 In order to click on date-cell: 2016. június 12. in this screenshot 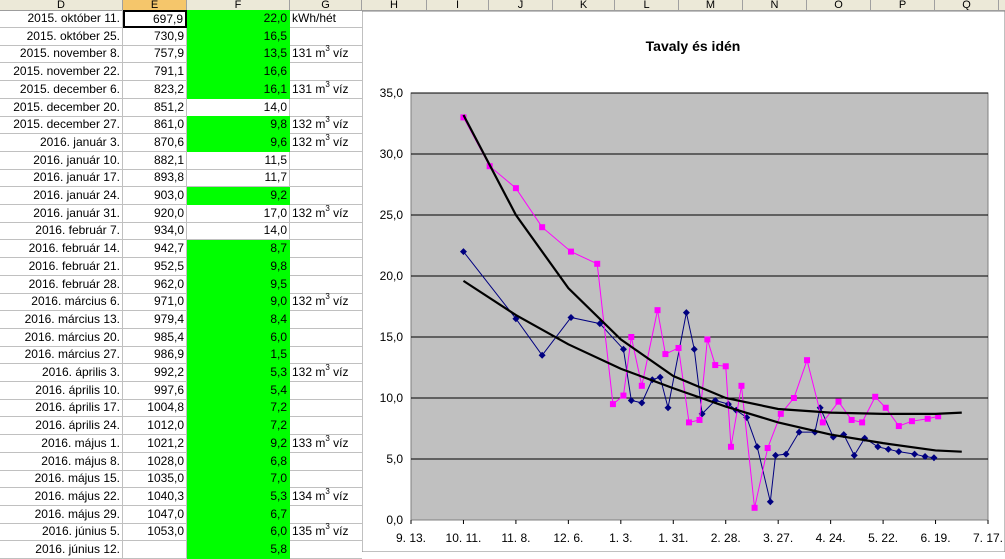, I will do `click(61, 550)`.